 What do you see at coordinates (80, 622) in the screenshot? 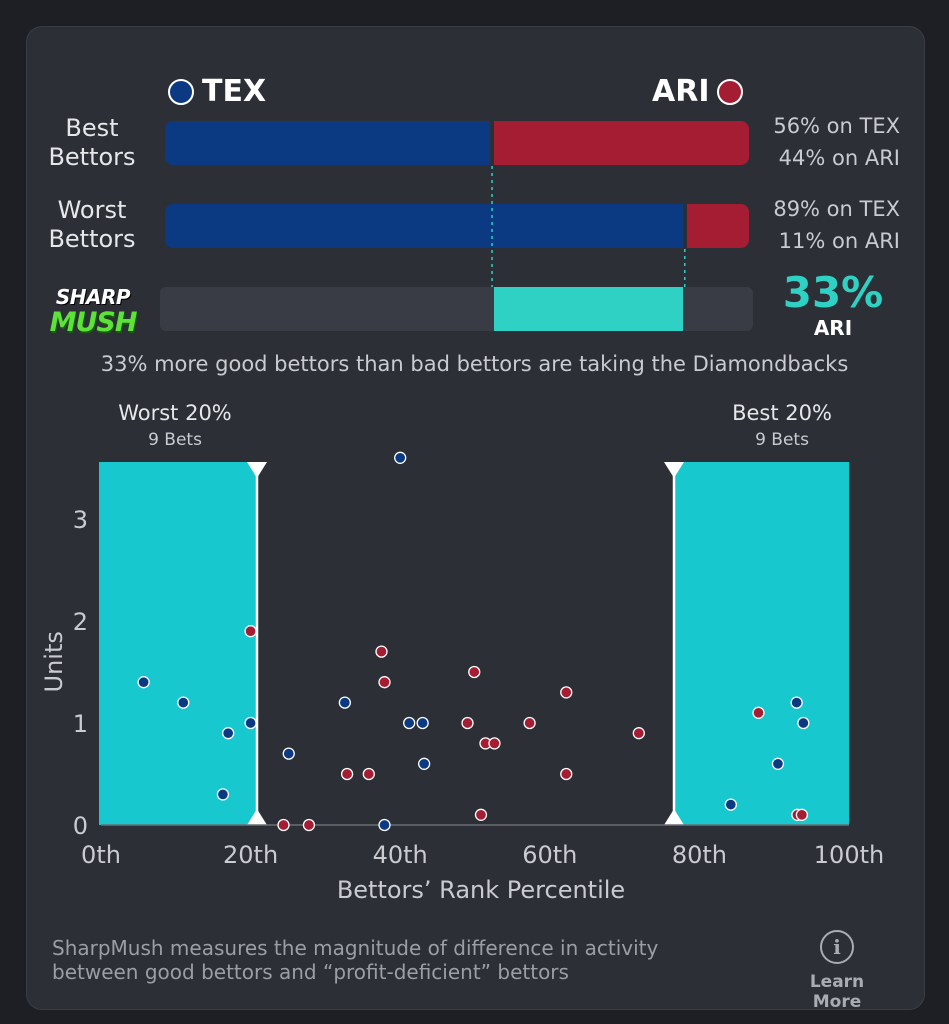
I see `y-tick-label: 2` at bounding box center [80, 622].